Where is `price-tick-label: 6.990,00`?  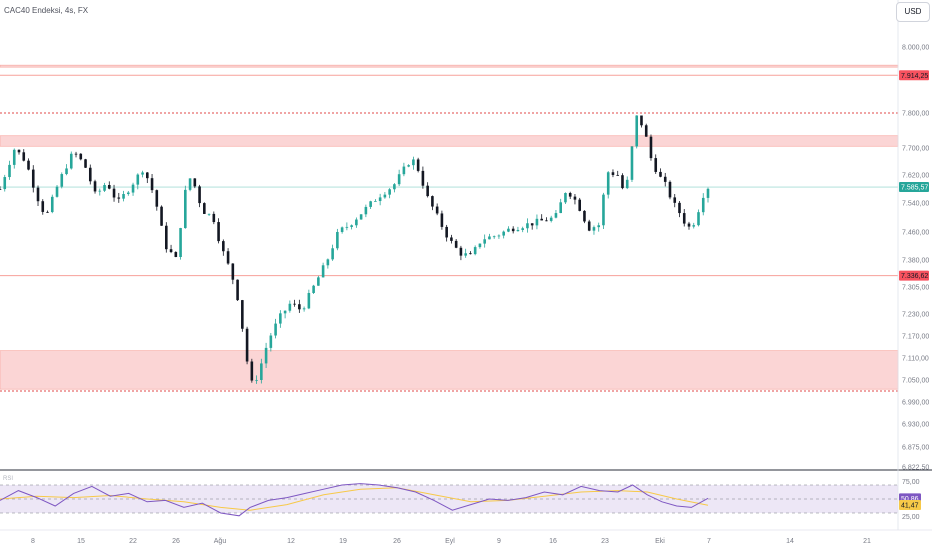
price-tick-label: 6.990,00 is located at coordinates (915, 403).